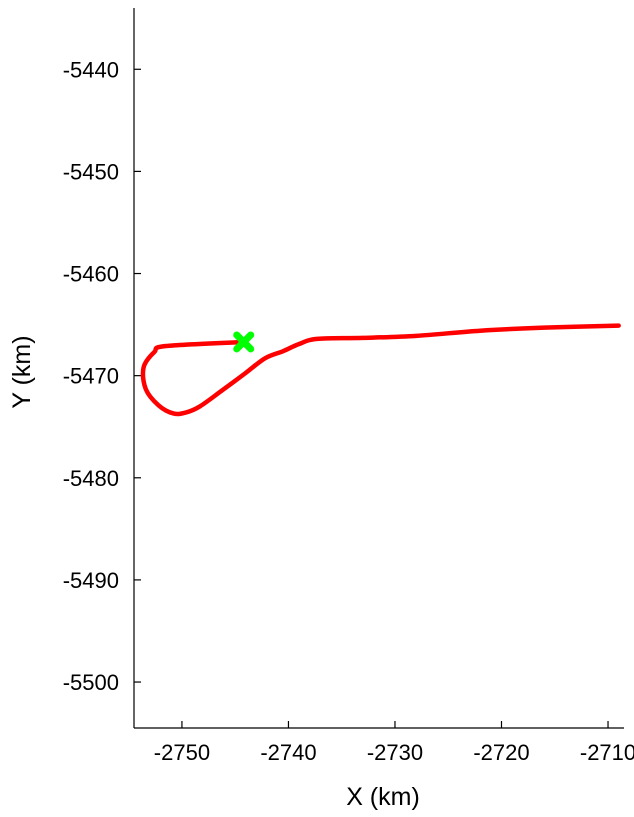 This screenshot has height=817, width=634. Describe the element at coordinates (288, 752) in the screenshot. I see `x-tick-label: -2740` at that location.